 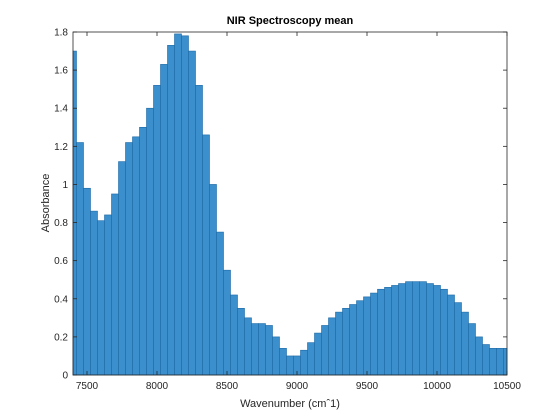 I want to click on y-tick-label: 0.2, so click(x=61, y=337).